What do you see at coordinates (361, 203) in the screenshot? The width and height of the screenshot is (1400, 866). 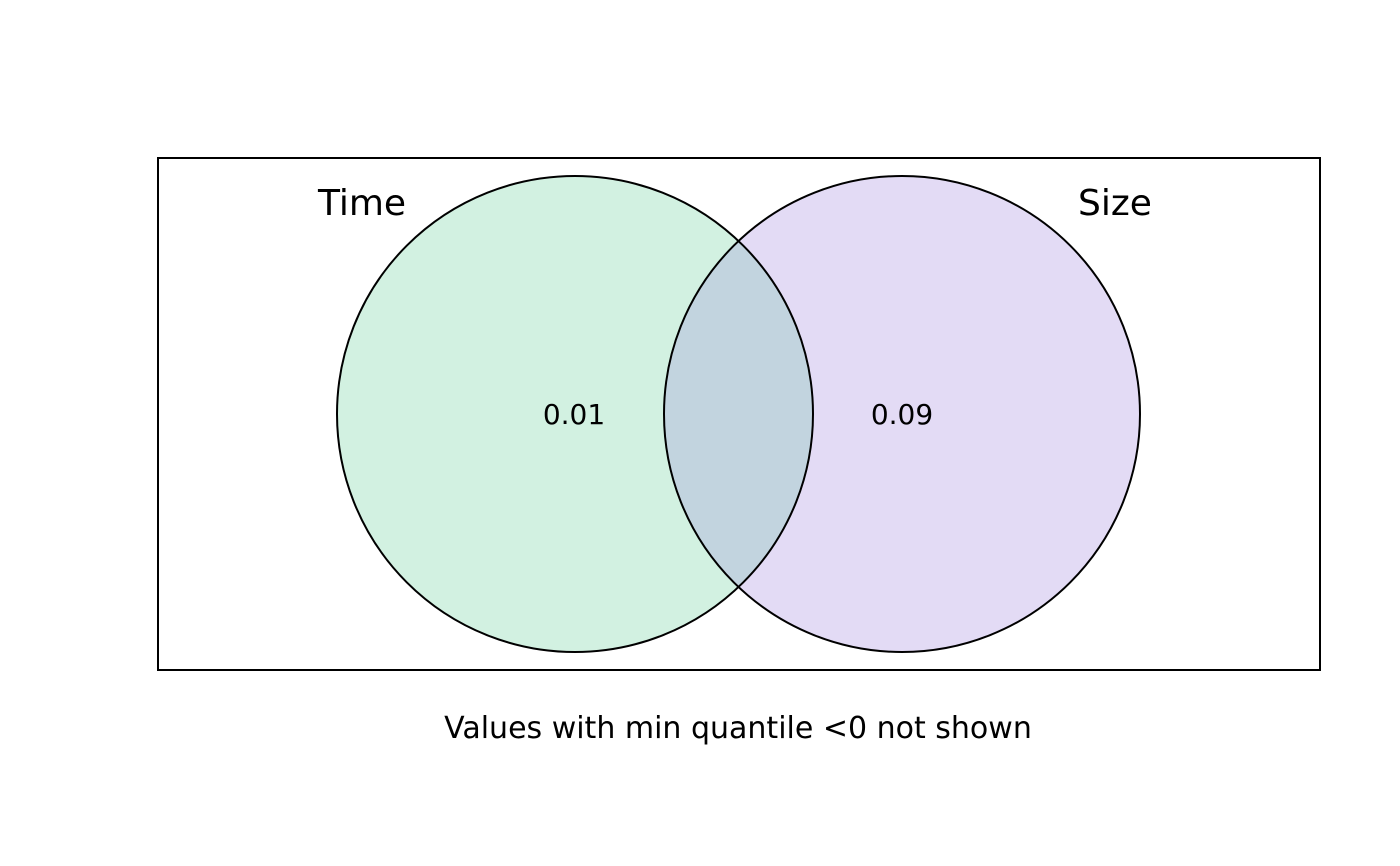 I see `set-label-time: Time` at bounding box center [361, 203].